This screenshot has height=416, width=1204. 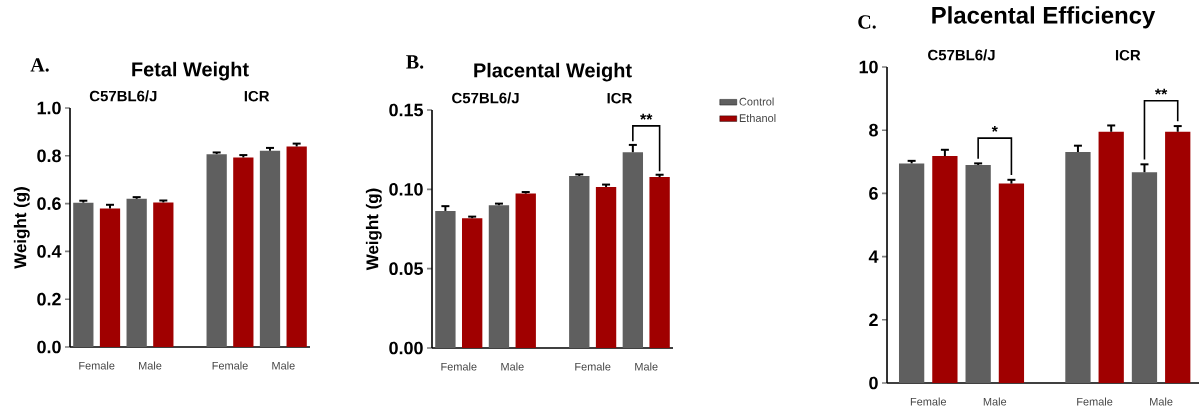 I want to click on y-tick-label: 0.0, so click(x=49, y=347).